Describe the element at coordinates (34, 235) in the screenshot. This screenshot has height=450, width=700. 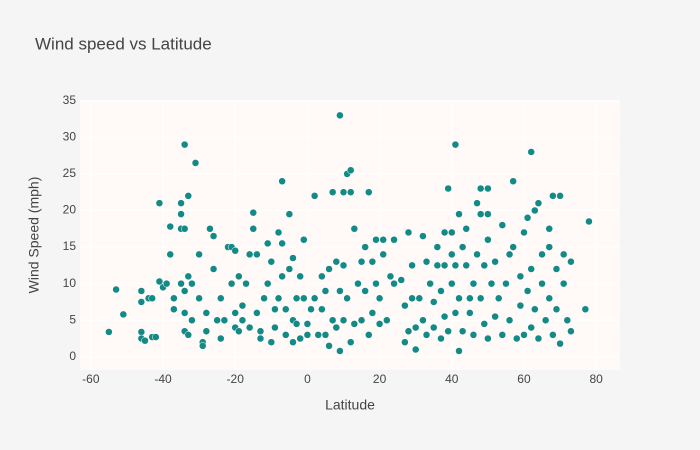
I see `y-axis-title: Wind Speed (mph)` at that location.